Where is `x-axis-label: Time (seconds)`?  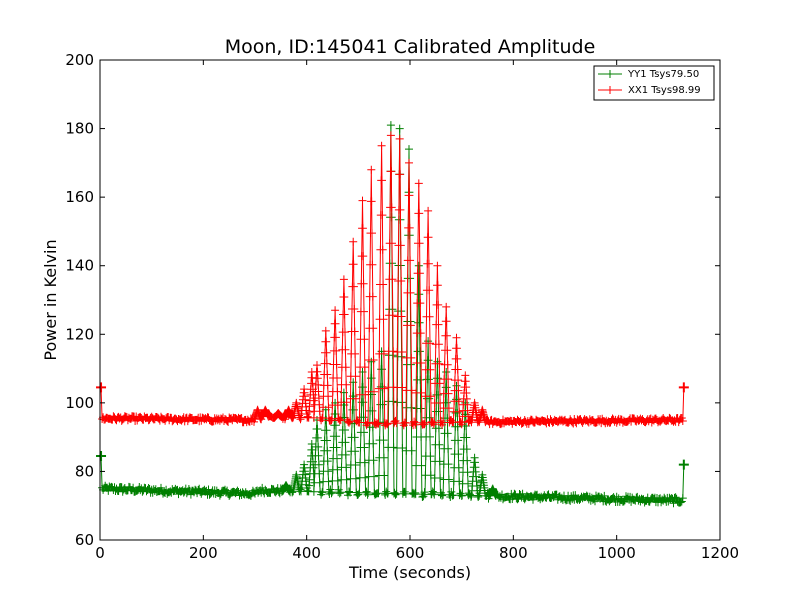 x-axis-label: Time (seconds) is located at coordinates (409, 572).